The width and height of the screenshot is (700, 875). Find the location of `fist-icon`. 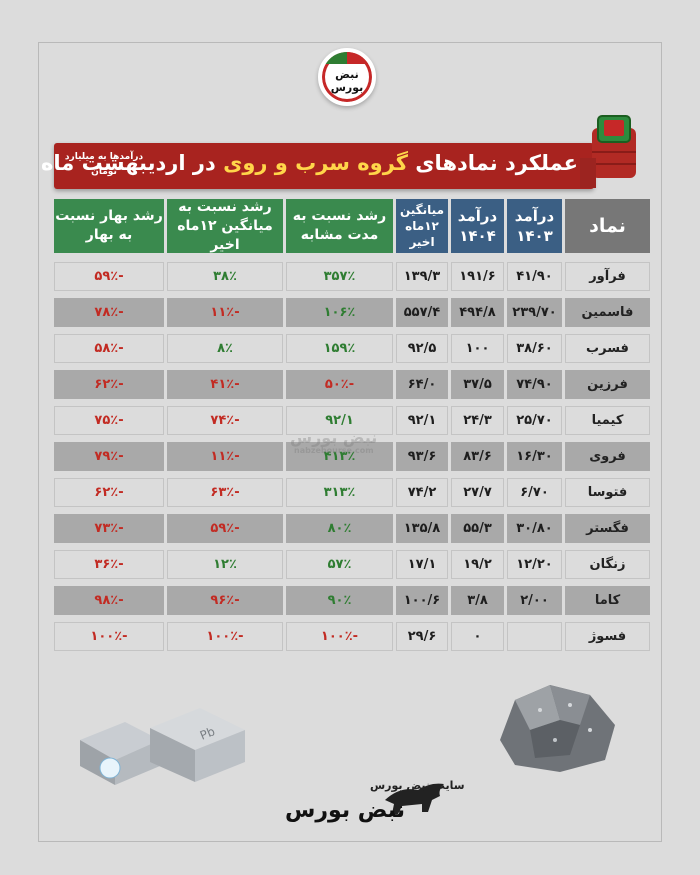

fist-icon is located at coordinates (608, 151).